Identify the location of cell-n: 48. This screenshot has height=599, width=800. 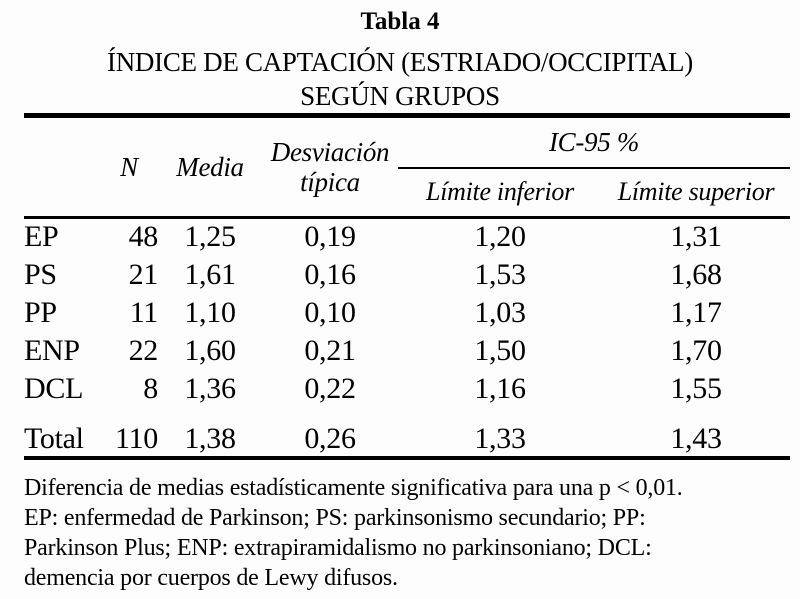
(143, 237).